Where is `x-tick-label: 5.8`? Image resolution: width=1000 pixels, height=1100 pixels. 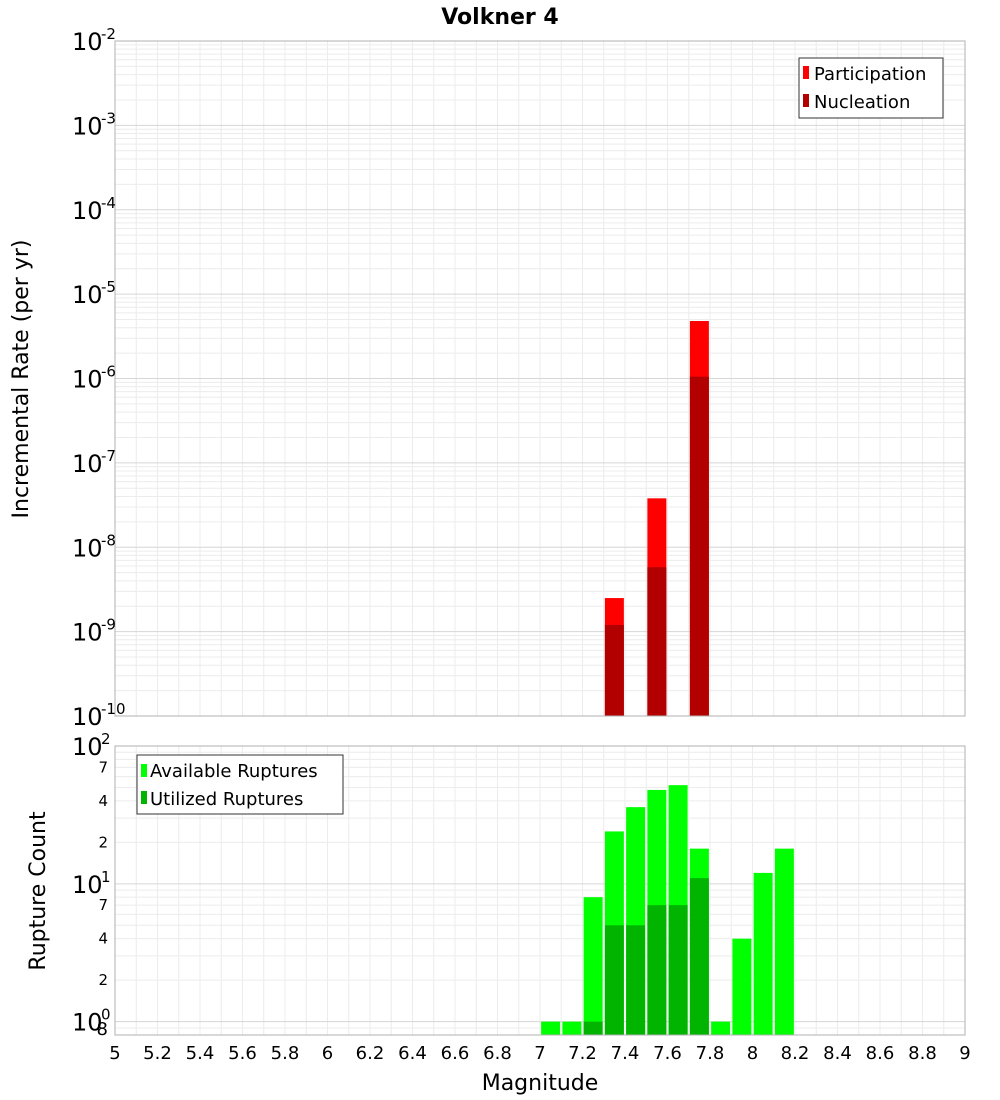
x-tick-label: 5.8 is located at coordinates (285, 1053).